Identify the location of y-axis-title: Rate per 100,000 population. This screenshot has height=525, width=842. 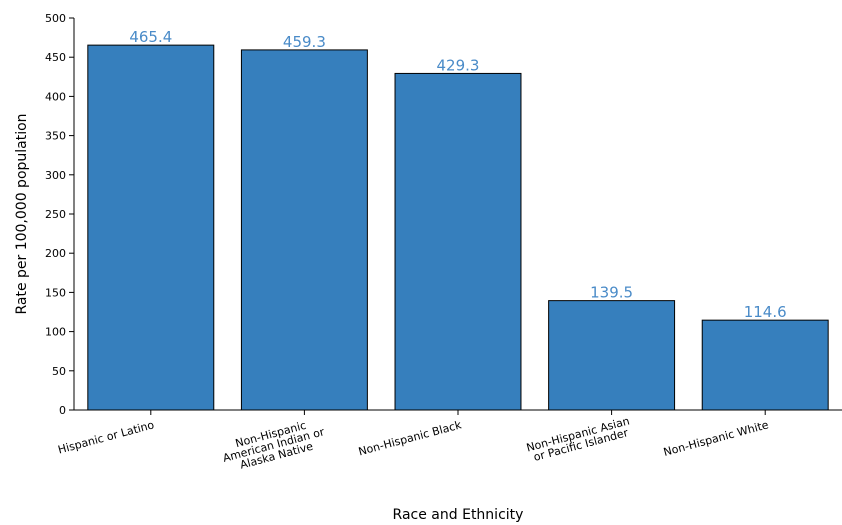
(22, 213).